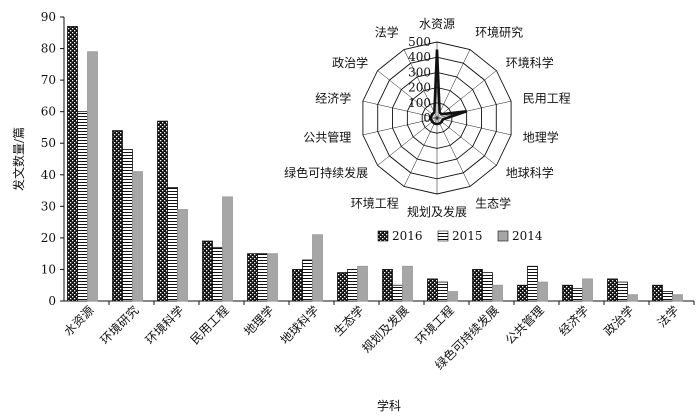  What do you see at coordinates (419, 88) in the screenshot?
I see `radar-tick-label: 200` at bounding box center [419, 88].